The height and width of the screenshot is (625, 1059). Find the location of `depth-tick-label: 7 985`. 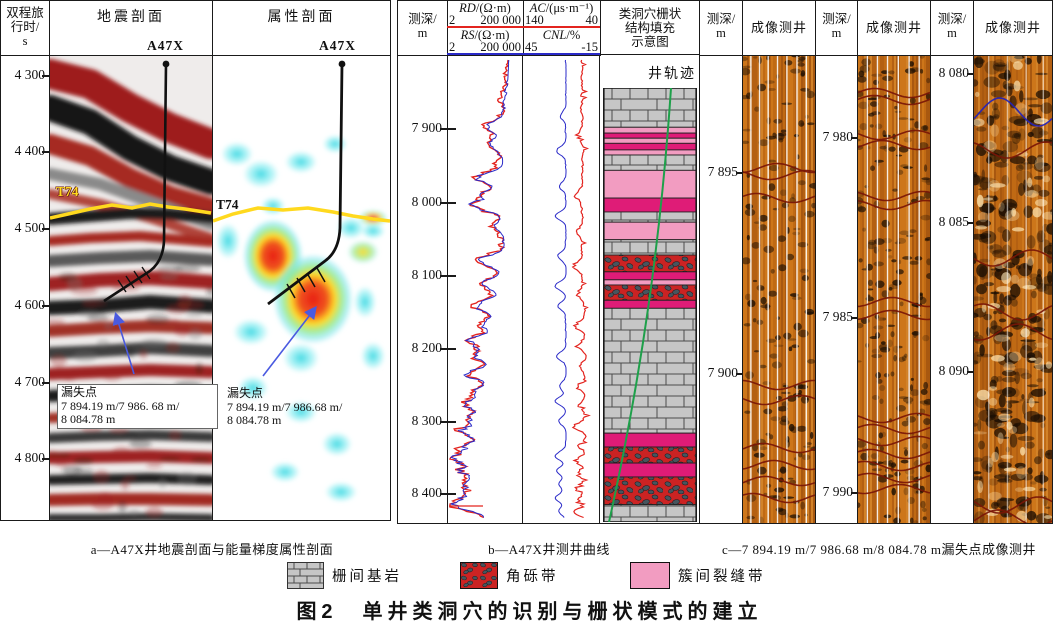

depth-tick-label: 7 985 is located at coordinates (837, 316).